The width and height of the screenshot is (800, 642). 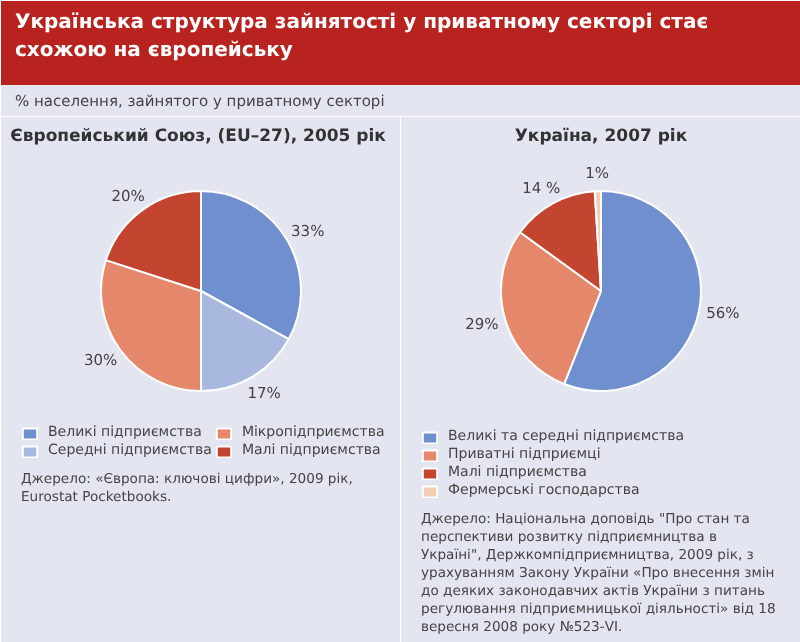 What do you see at coordinates (198, 137) in the screenshot?
I see `chart-title: Європейський Союз, (EU–27), 2005 рік` at bounding box center [198, 137].